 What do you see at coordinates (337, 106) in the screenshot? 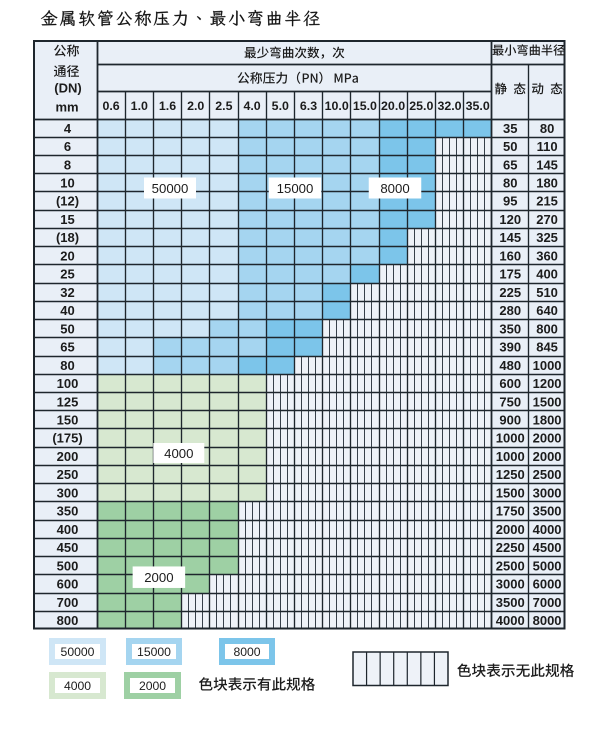
I see `svg-text: 10.0` at bounding box center [337, 106].